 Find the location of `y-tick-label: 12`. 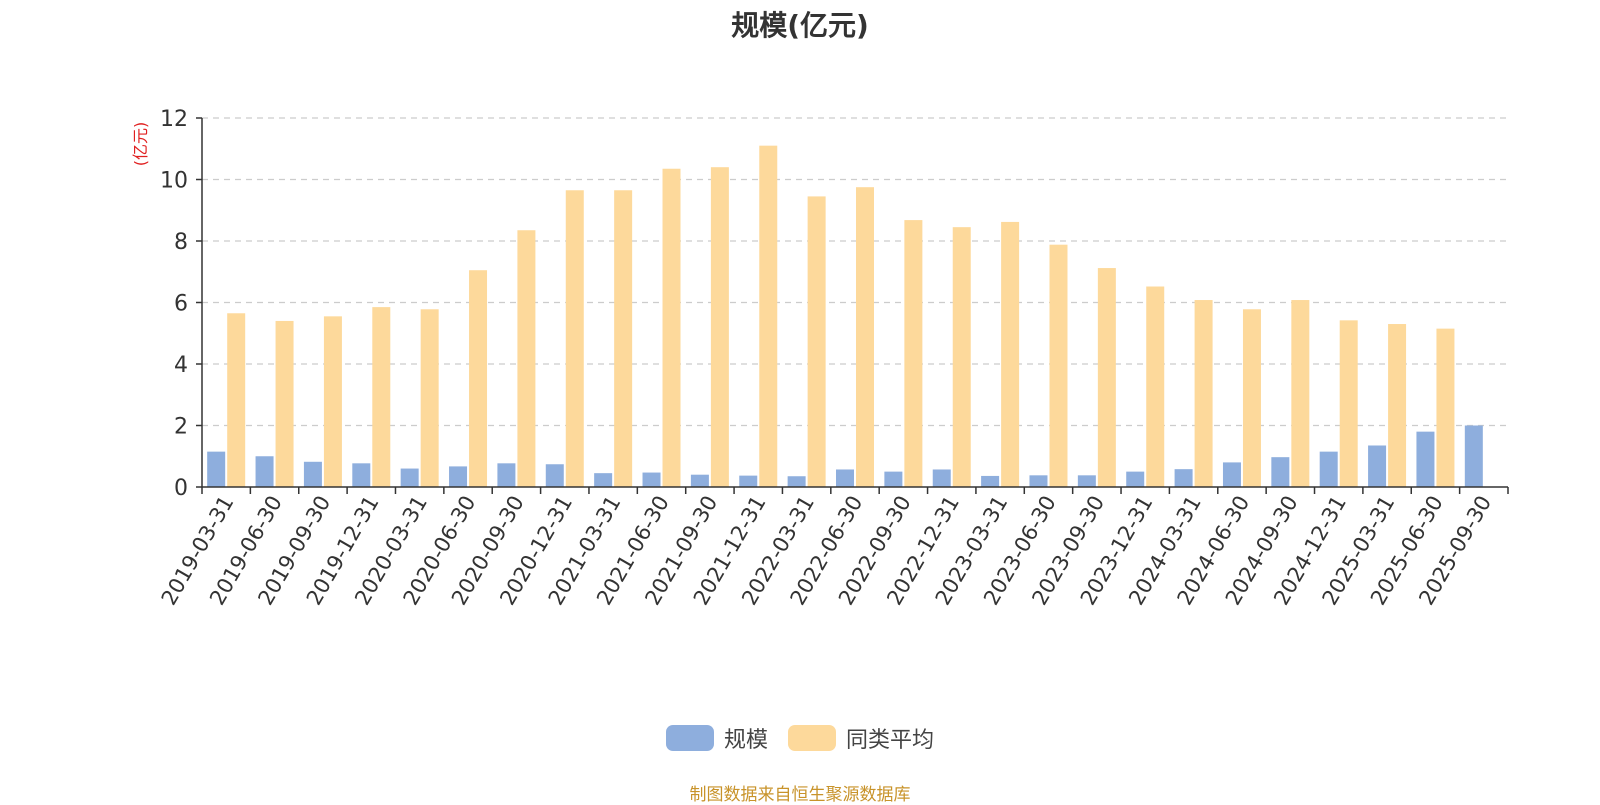

y-tick-label: 12 is located at coordinates (174, 119).